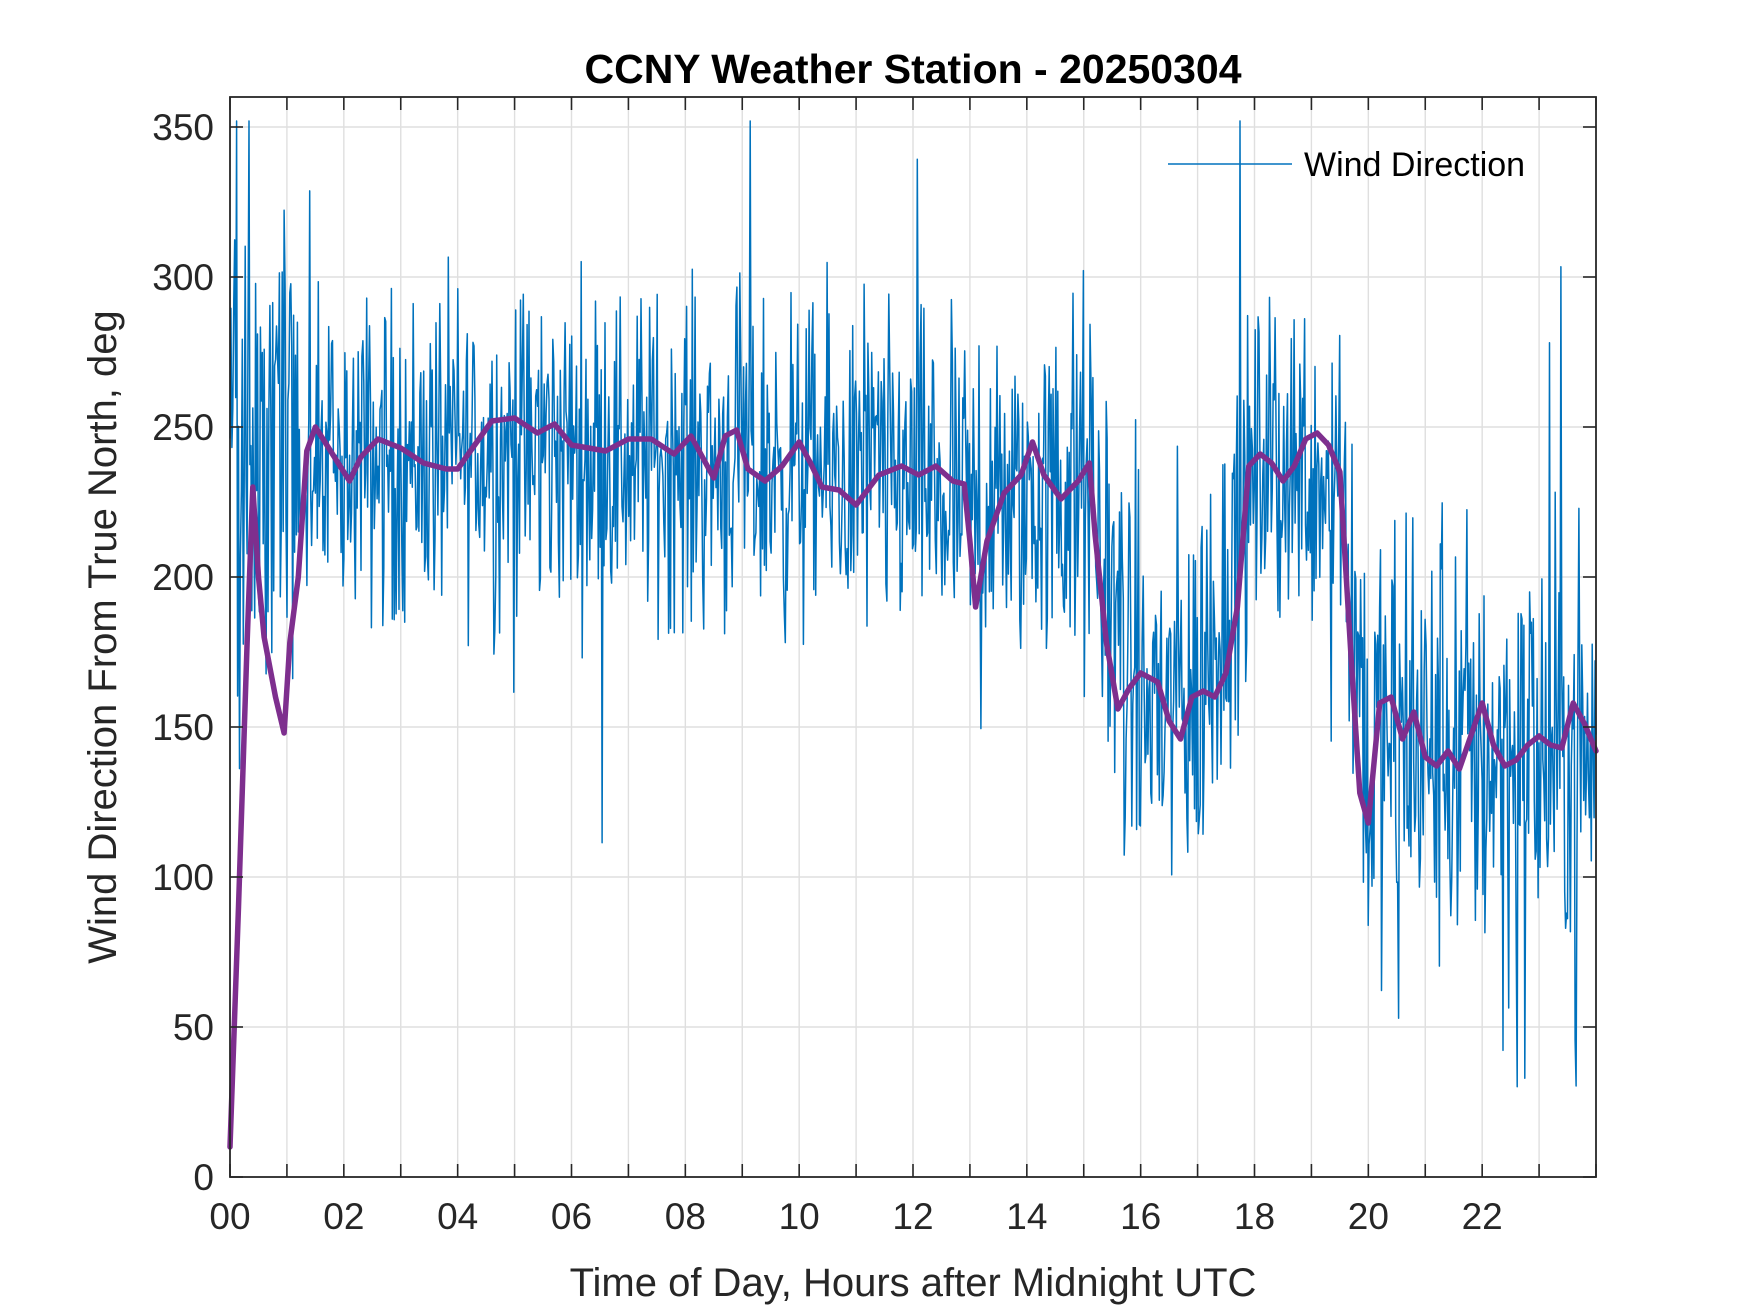 The height and width of the screenshot is (1313, 1750). Describe the element at coordinates (1482, 1216) in the screenshot. I see `x-tick-label: 22` at that location.